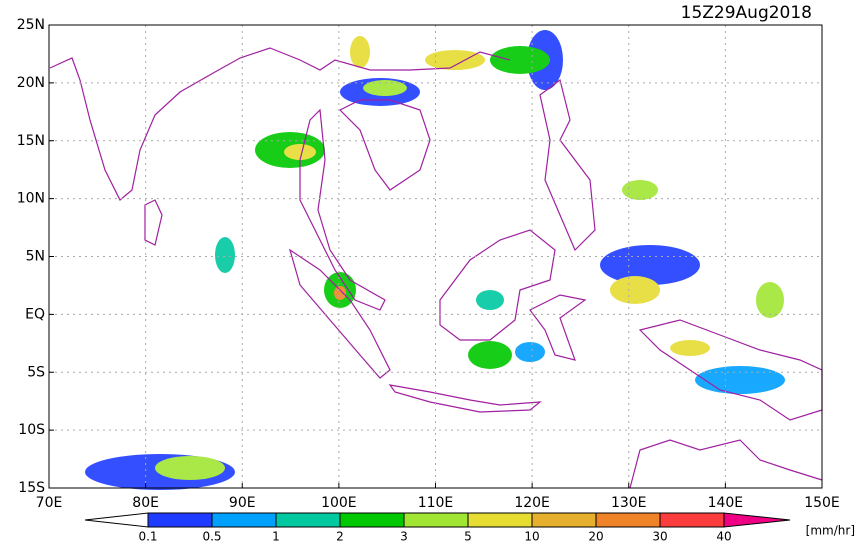 The height and width of the screenshot is (544, 864). I want to click on colorbar-label: 20, so click(595, 537).